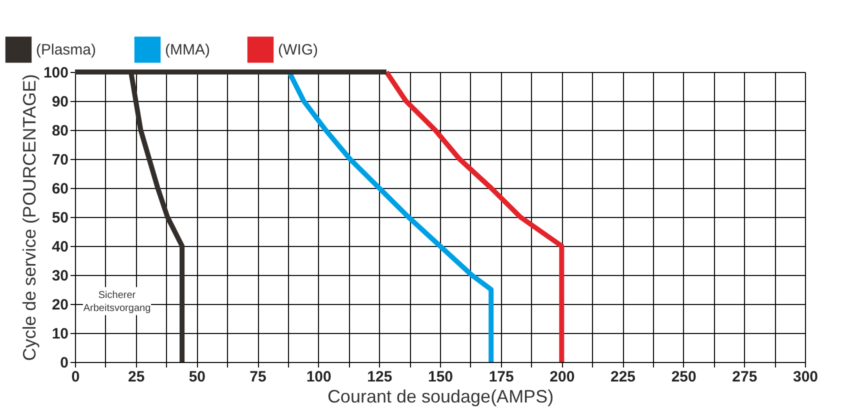  I want to click on x-tick-label: 175, so click(501, 377).